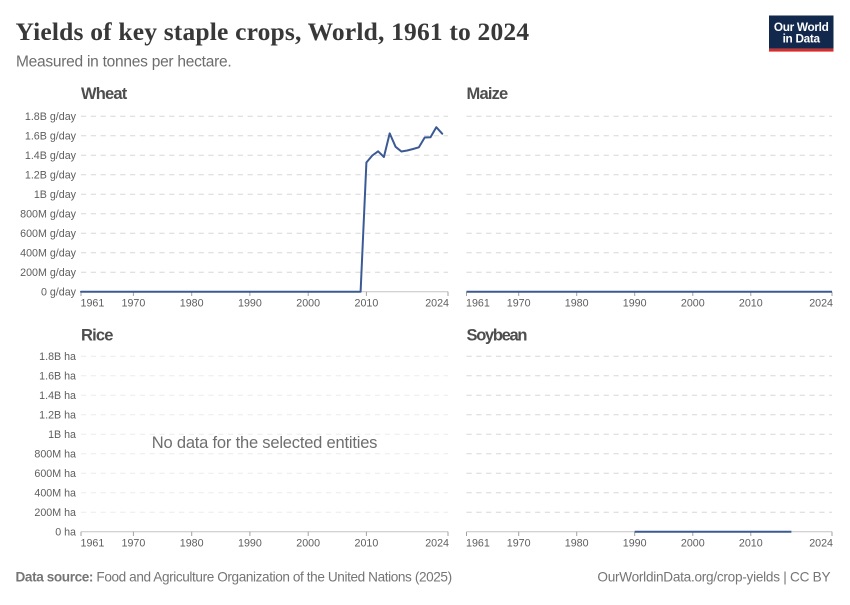 The width and height of the screenshot is (850, 605). I want to click on svg-text:OurWorldinData.org/crop-yields: OurWorldinData.org/crop-yields | CC BY, so click(713, 576).